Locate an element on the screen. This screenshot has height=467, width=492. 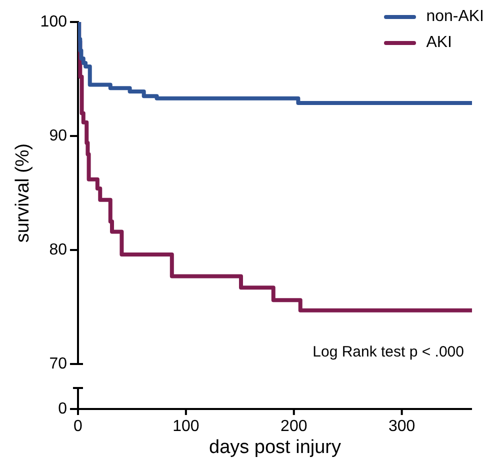
legend-label: AKI is located at coordinates (439, 43).